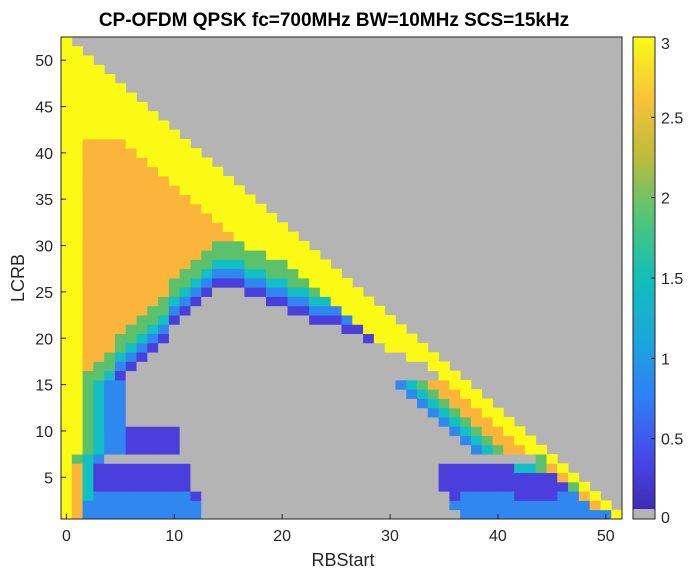 The image size is (693, 576). What do you see at coordinates (665, 359) in the screenshot?
I see `colorbar-tick-label: 1` at bounding box center [665, 359].